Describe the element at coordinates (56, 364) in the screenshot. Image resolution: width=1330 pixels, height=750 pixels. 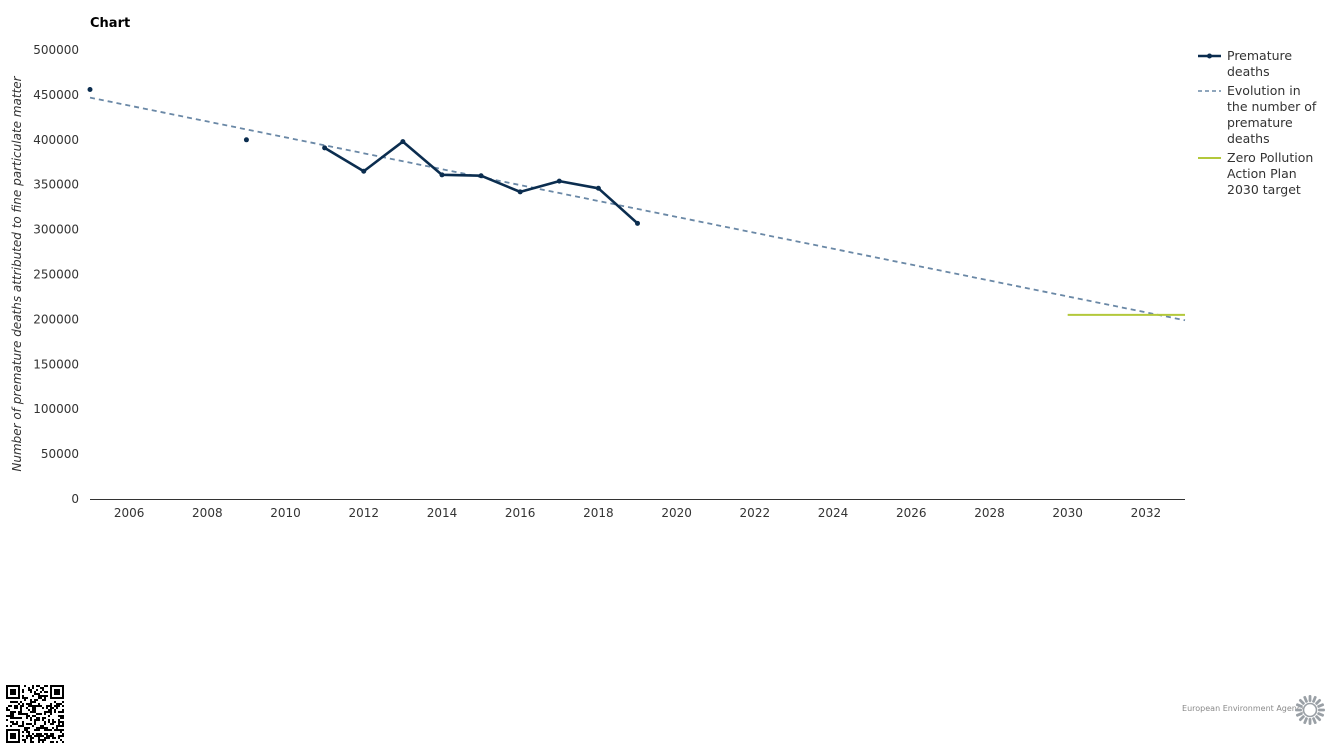
I see `y-tick-label: 150000` at that location.